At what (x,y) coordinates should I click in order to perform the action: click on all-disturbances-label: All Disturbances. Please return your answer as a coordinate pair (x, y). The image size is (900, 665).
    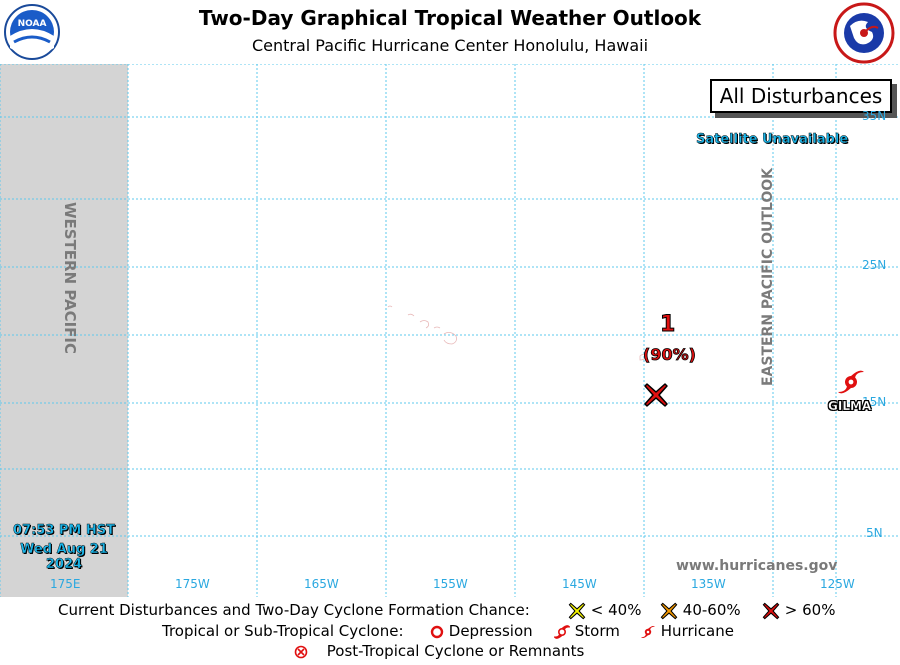
    Looking at the image, I should click on (801, 96).